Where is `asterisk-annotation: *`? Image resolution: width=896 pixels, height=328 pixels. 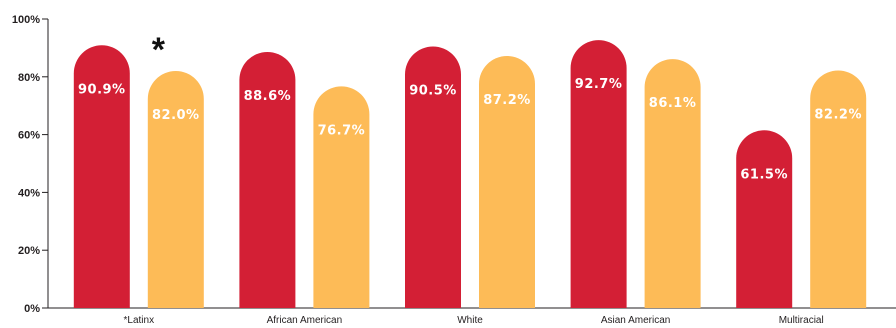
asterisk-annotation: * is located at coordinates (159, 50).